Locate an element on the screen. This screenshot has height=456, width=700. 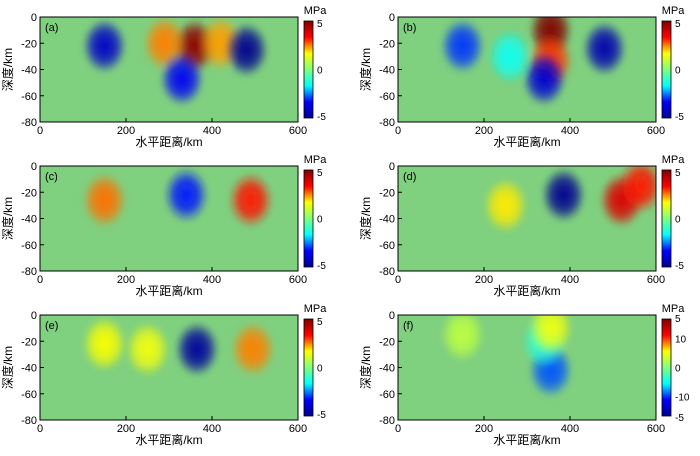
colorbar-tick-label: -10 is located at coordinates (682, 398).